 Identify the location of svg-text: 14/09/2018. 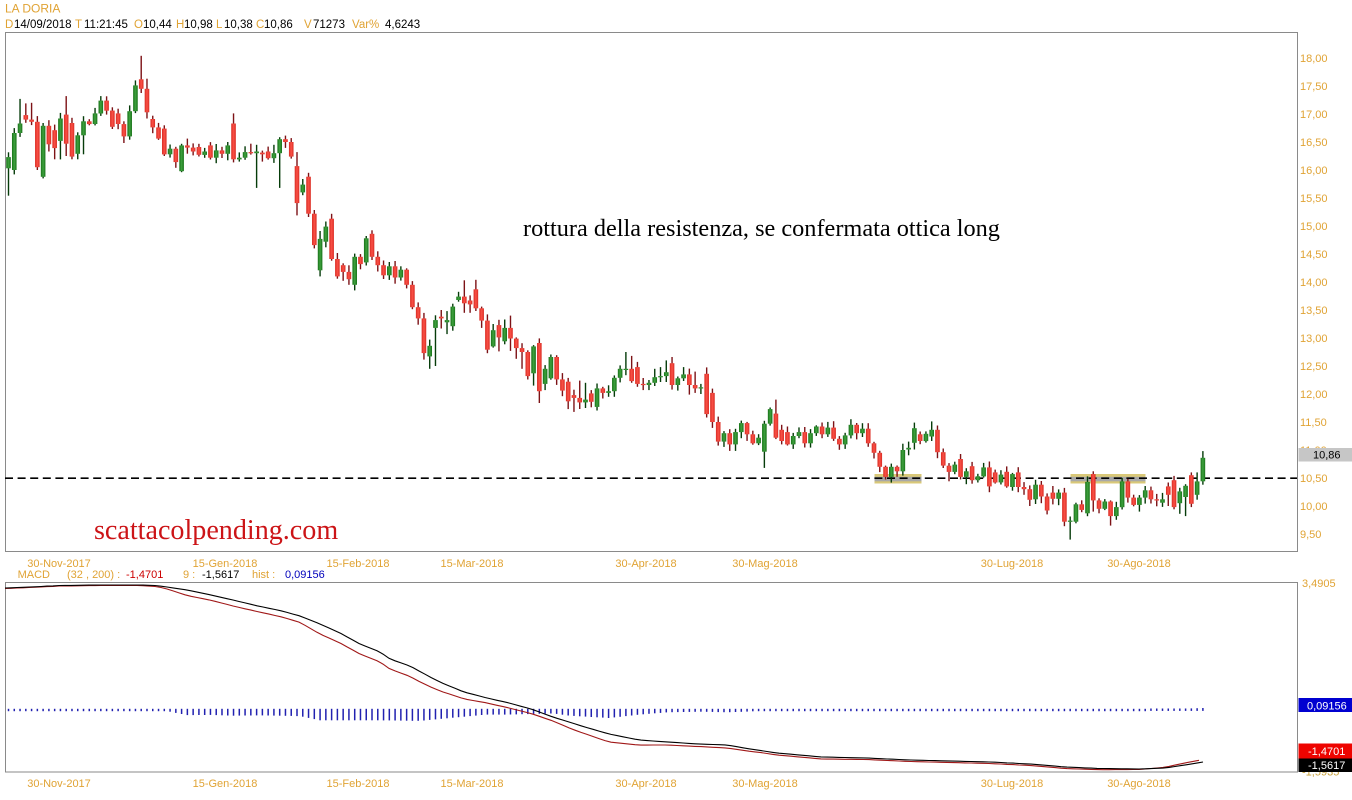
(43, 25).